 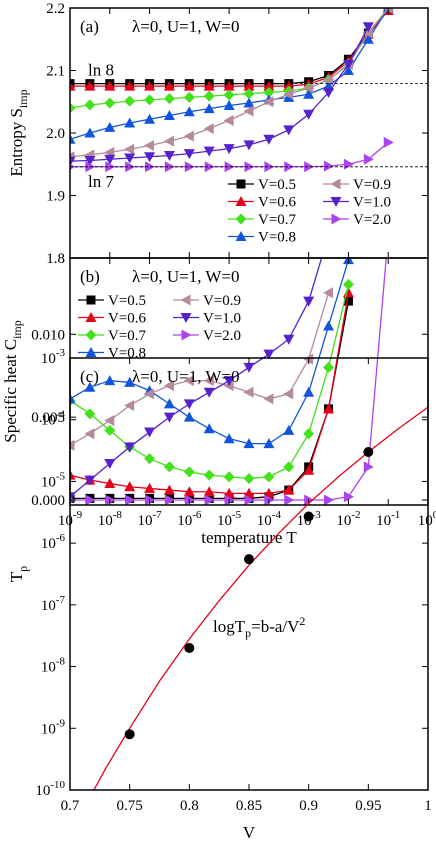 What do you see at coordinates (18, 574) in the screenshot?
I see `y-axis-label: Tp` at bounding box center [18, 574].